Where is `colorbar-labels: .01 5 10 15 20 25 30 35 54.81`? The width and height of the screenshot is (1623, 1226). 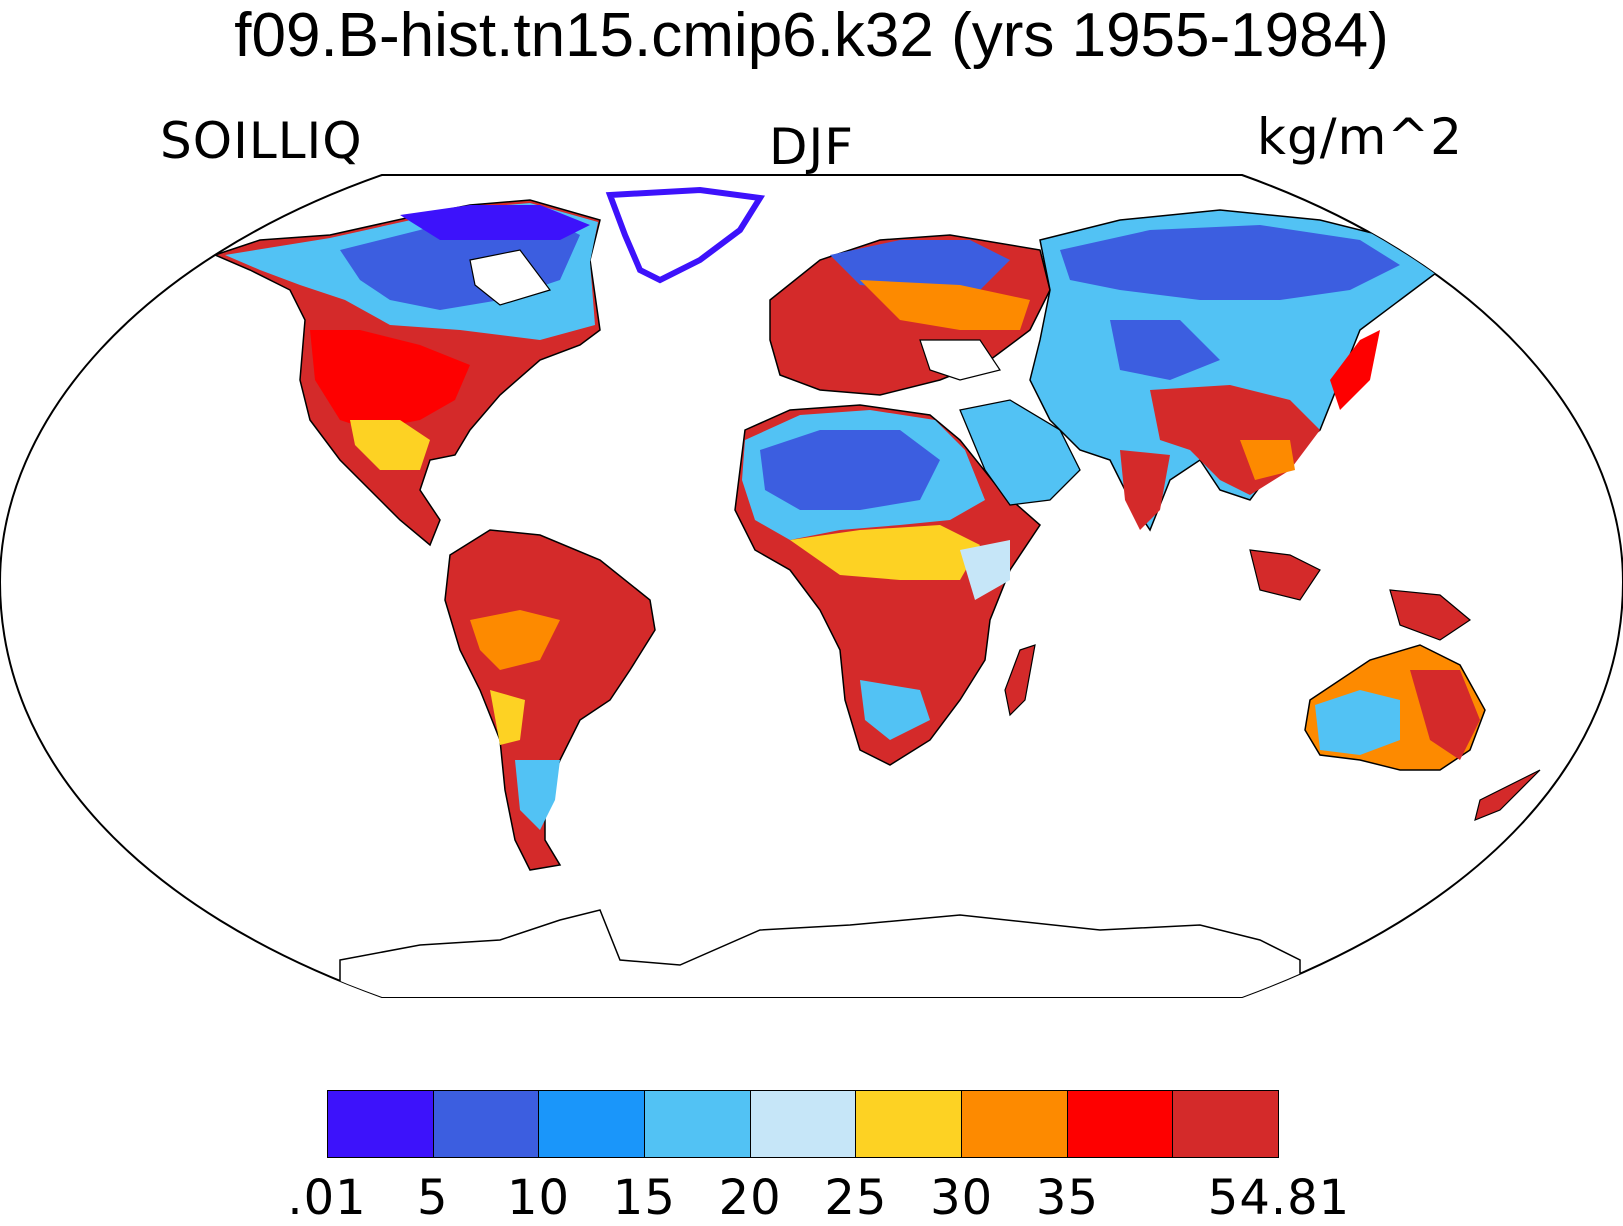 colorbar-labels: .01 5 10 15 20 25 30 35 54.81 is located at coordinates (811, 1198).